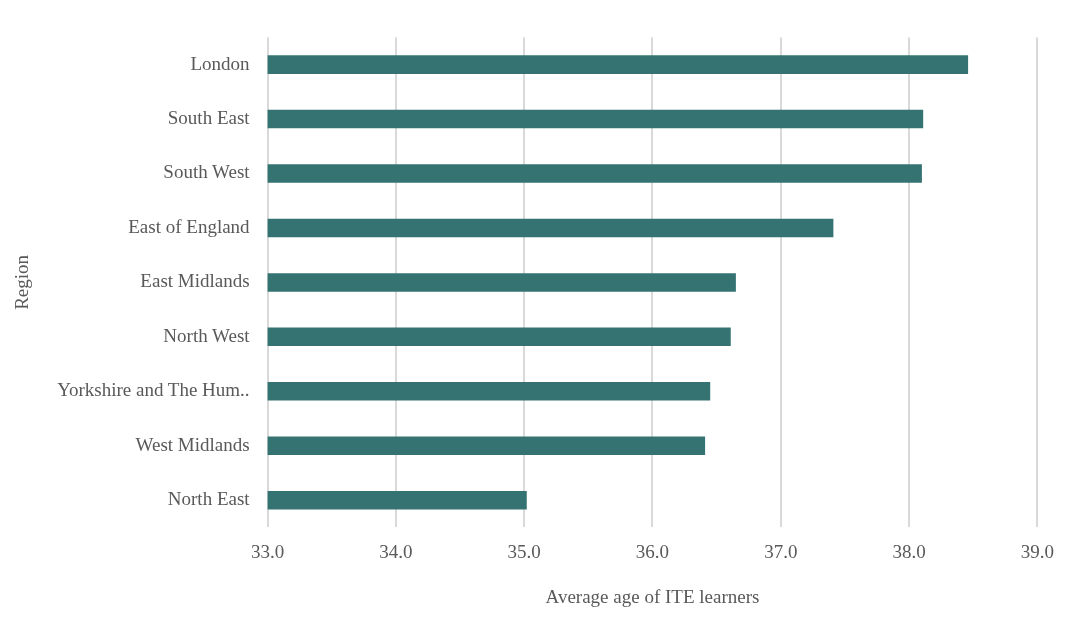  What do you see at coordinates (524, 551) in the screenshot?
I see `x-tick-label: 35.0` at bounding box center [524, 551].